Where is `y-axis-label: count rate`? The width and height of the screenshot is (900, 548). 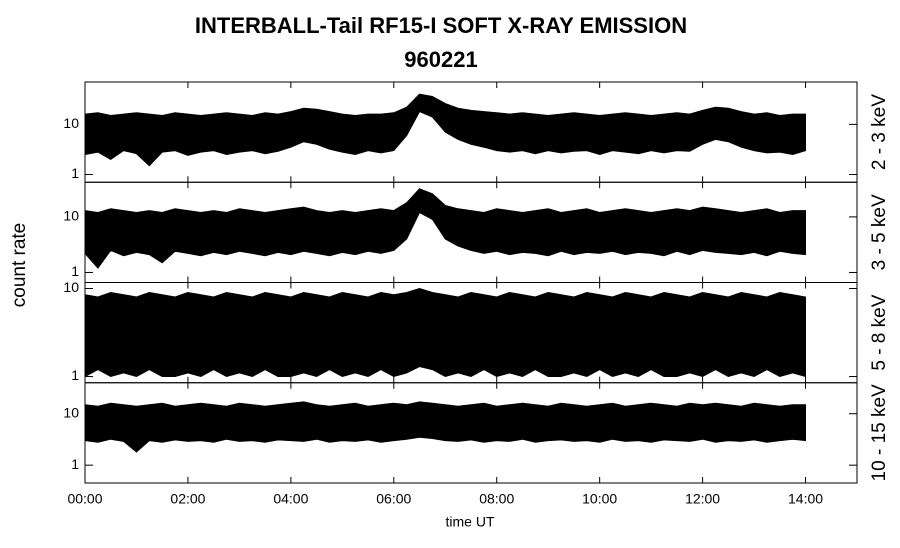 y-axis-label: count rate is located at coordinates (19, 265).